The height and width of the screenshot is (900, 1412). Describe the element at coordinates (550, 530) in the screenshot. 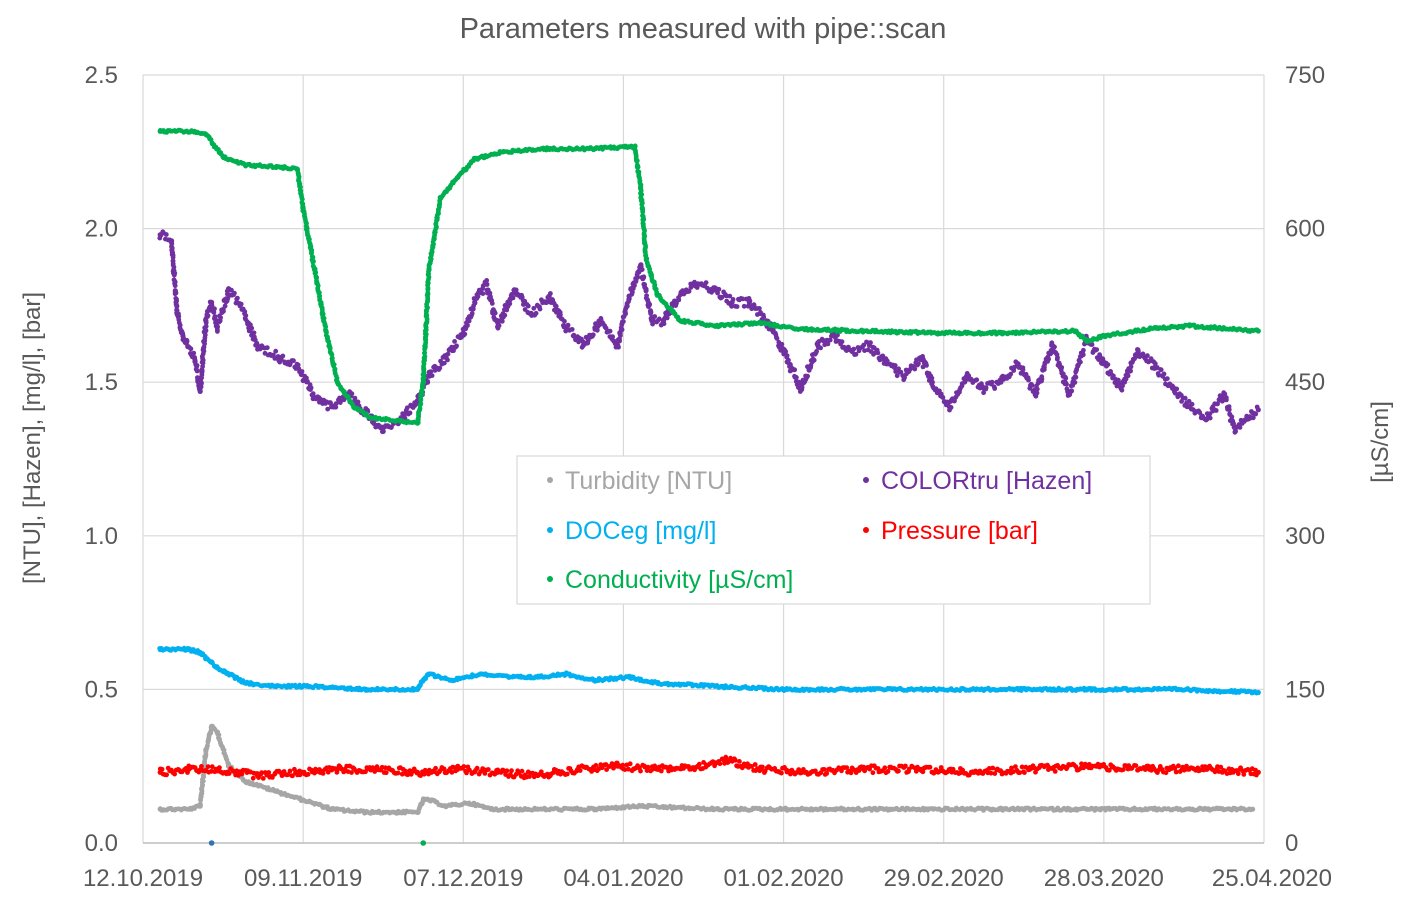

I see `legend-marker` at that location.